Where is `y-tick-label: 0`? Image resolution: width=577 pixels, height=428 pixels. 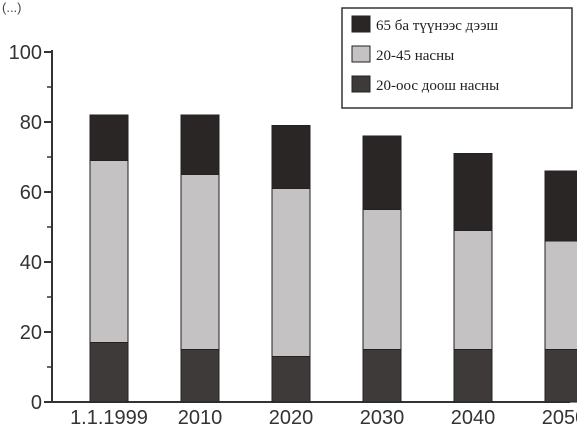 y-tick-label: 0 is located at coordinates (36, 403).